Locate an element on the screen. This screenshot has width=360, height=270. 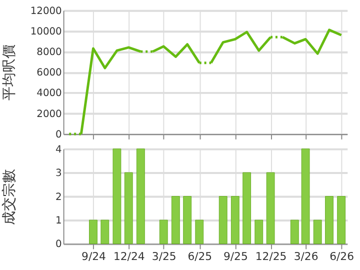
y-axis-title: 平均呎價 is located at coordinates (9, 72).